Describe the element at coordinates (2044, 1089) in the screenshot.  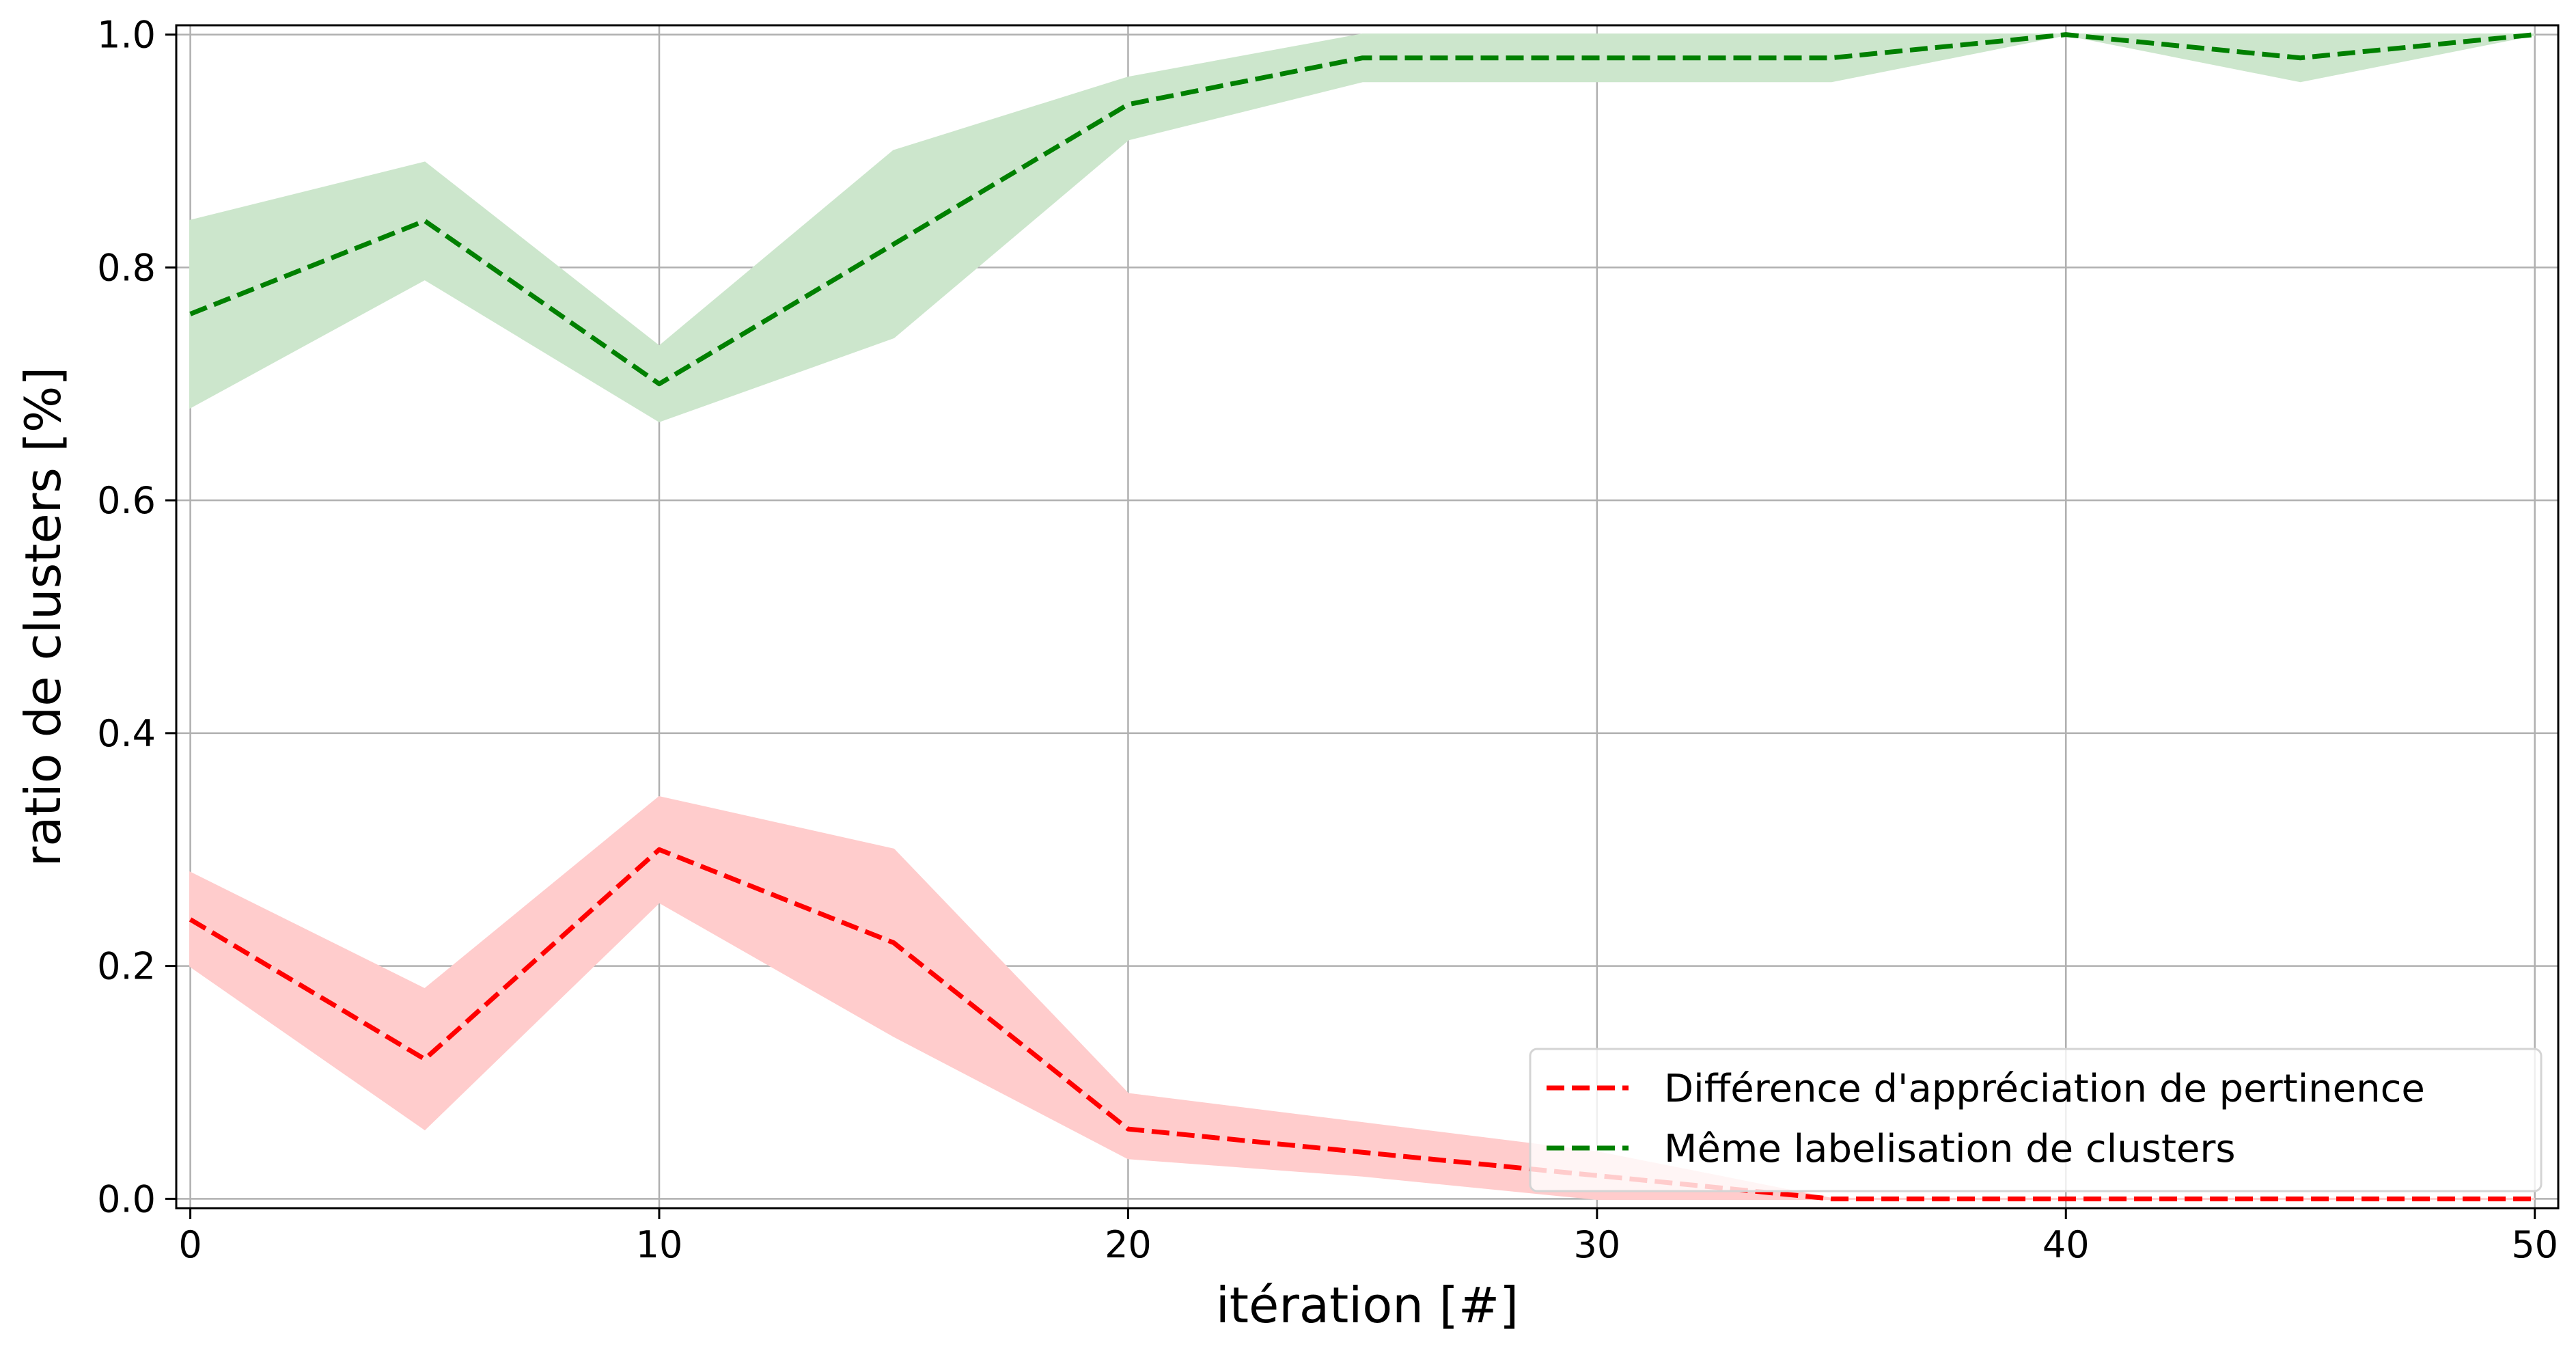
I see `legend-label-0: Différence d'appréciation de pertinence` at that location.